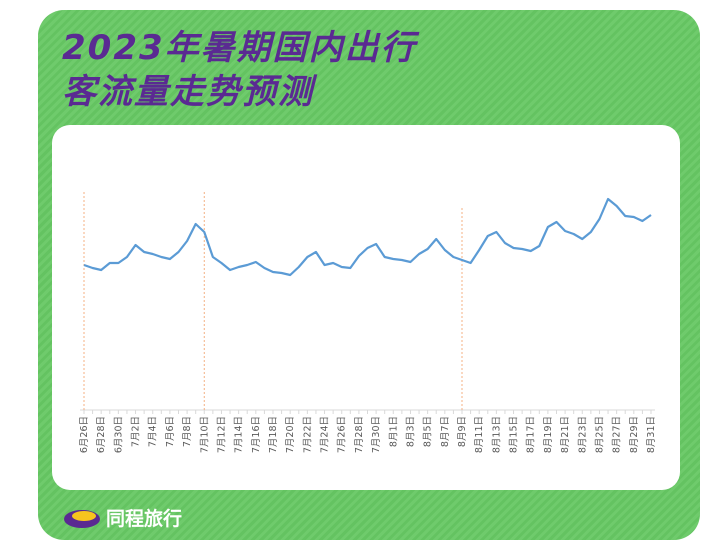  What do you see at coordinates (376, 434) in the screenshot?
I see `x-tick-label: 7月30日` at bounding box center [376, 434].